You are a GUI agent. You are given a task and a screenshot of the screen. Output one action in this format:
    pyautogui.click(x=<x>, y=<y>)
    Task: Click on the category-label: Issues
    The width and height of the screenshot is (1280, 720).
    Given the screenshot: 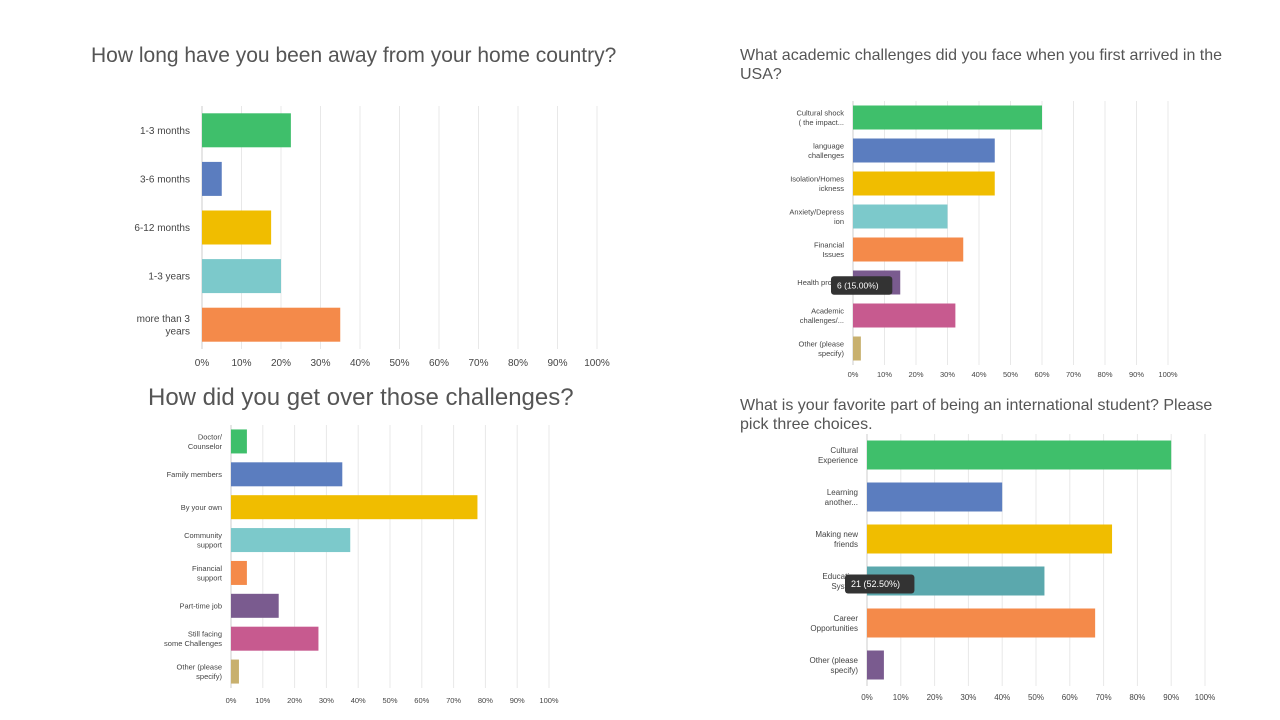 What is the action you would take?
    pyautogui.click(x=833, y=254)
    